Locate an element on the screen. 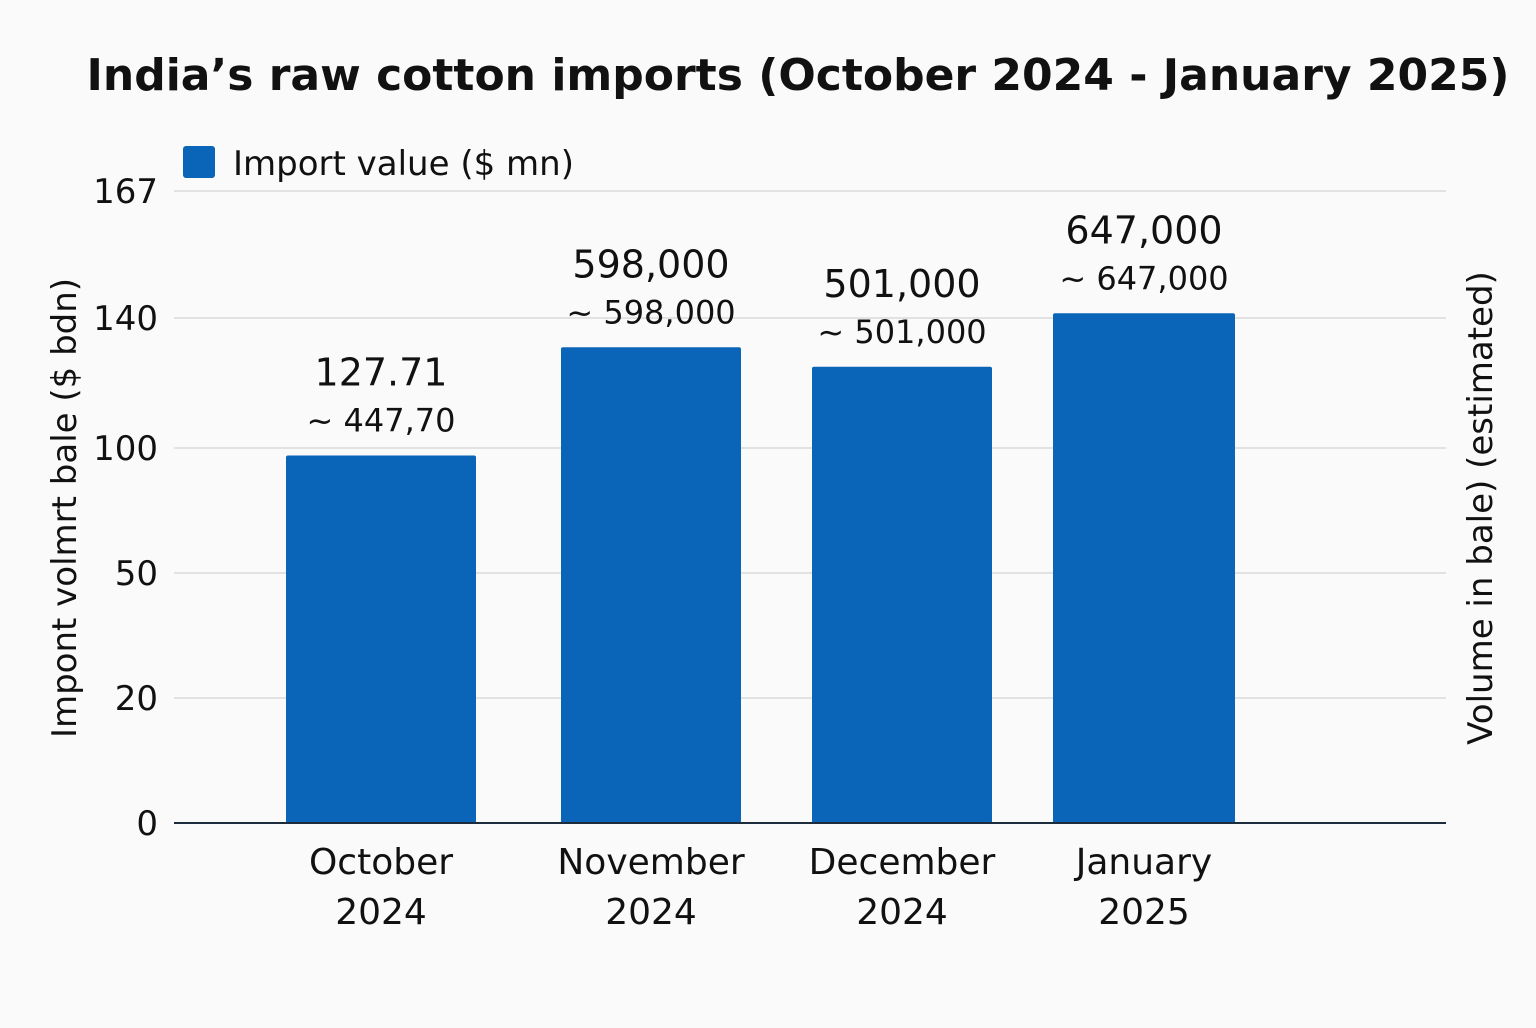  y-tick-label: 50 is located at coordinates (136, 574).